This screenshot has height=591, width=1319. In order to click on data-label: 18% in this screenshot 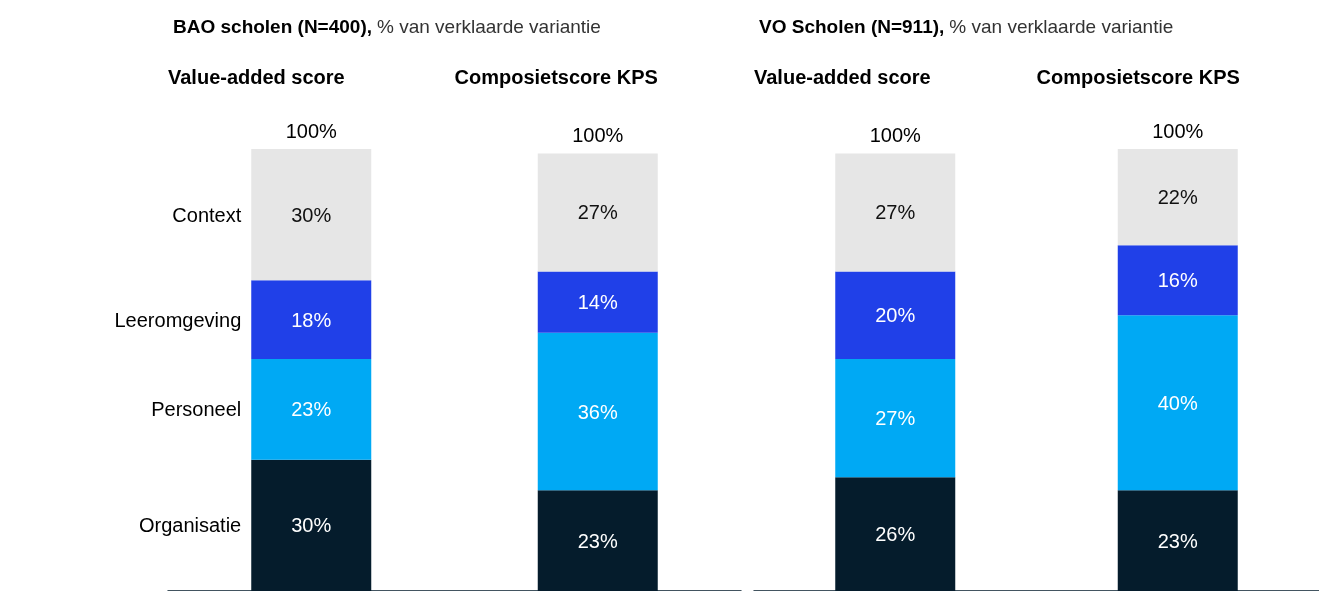, I will do `click(311, 319)`.